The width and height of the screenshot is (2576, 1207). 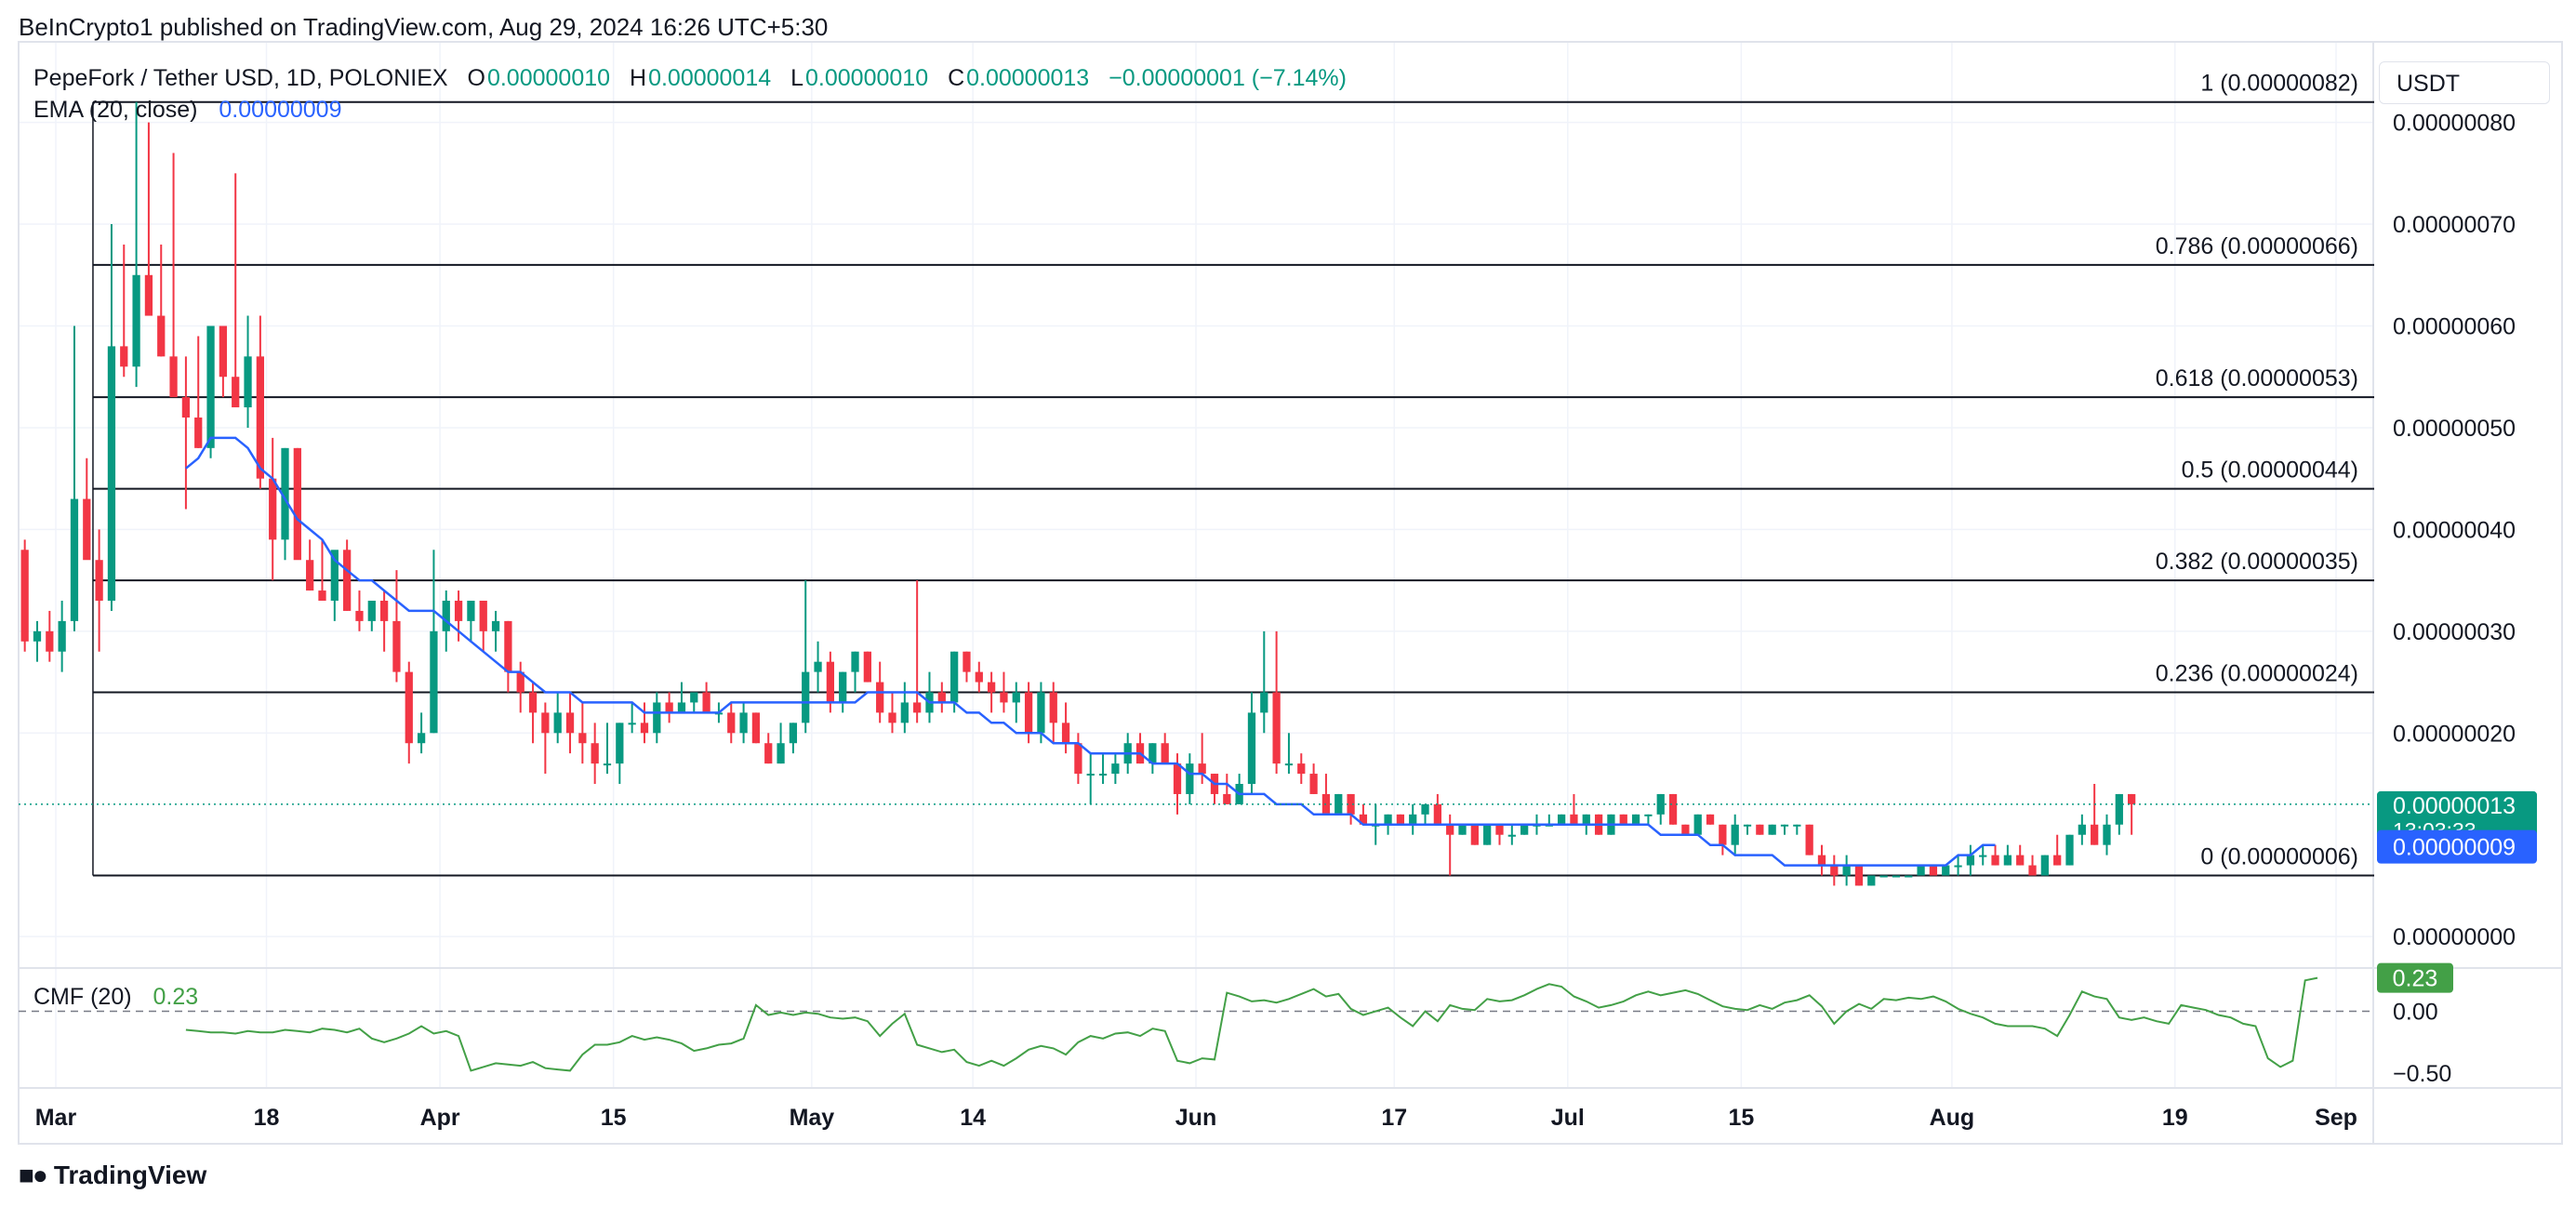 I want to click on fib-level-label: 0 (0.00000006), so click(x=2279, y=857).